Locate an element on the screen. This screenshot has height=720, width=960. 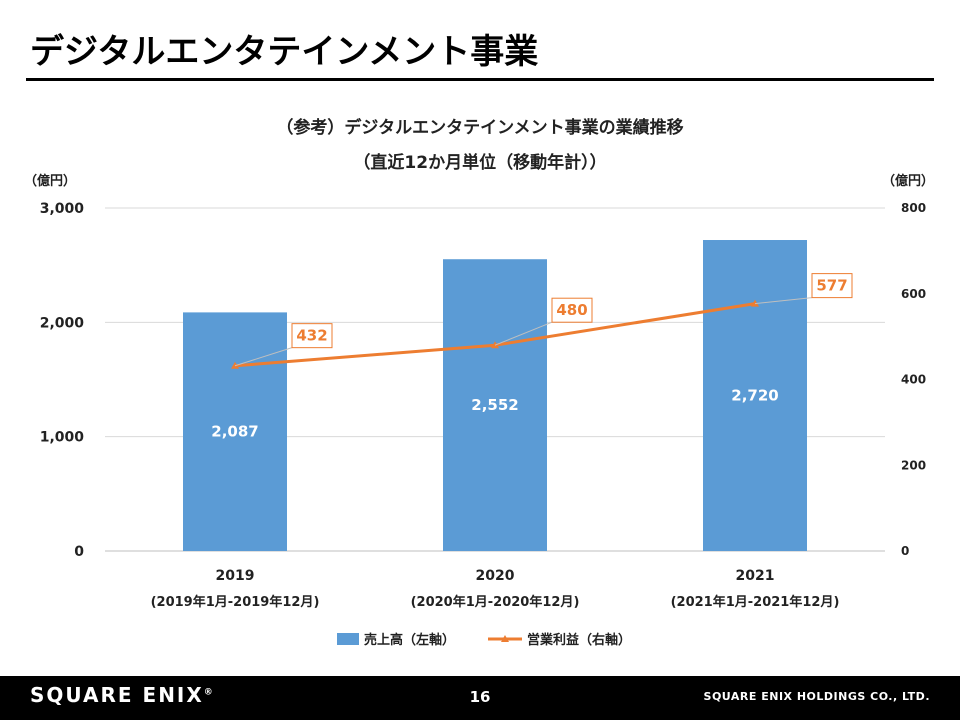
bar-2020 is located at coordinates (495, 405).